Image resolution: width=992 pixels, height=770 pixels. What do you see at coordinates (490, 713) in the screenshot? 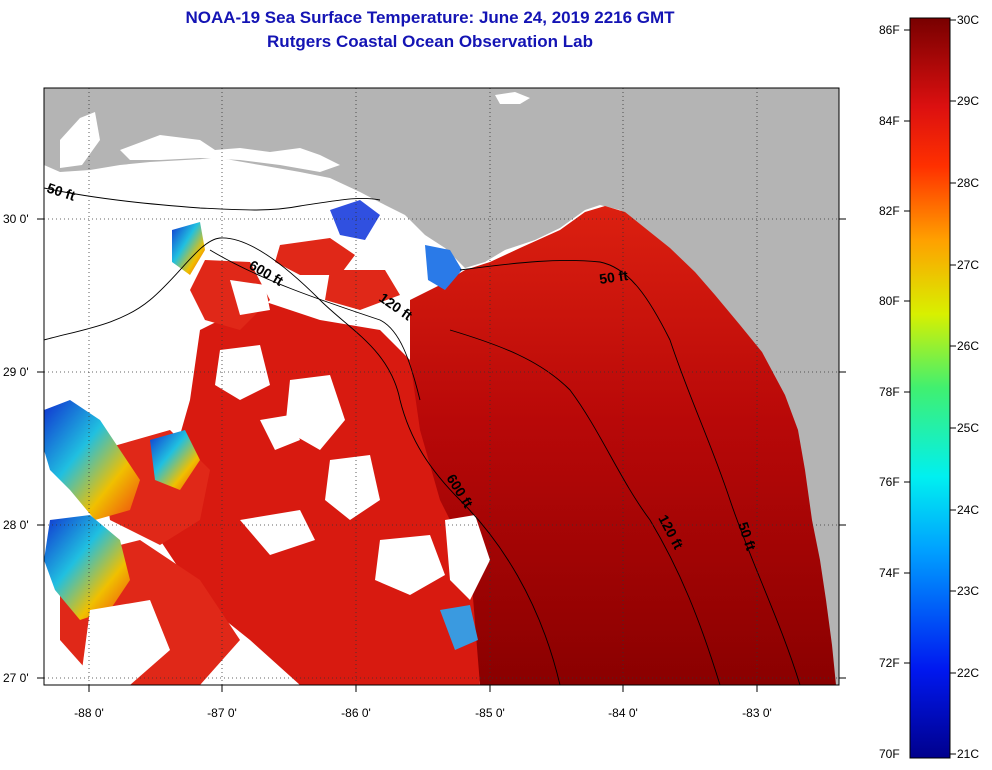
I see `lon-label: -85 0'` at bounding box center [490, 713].